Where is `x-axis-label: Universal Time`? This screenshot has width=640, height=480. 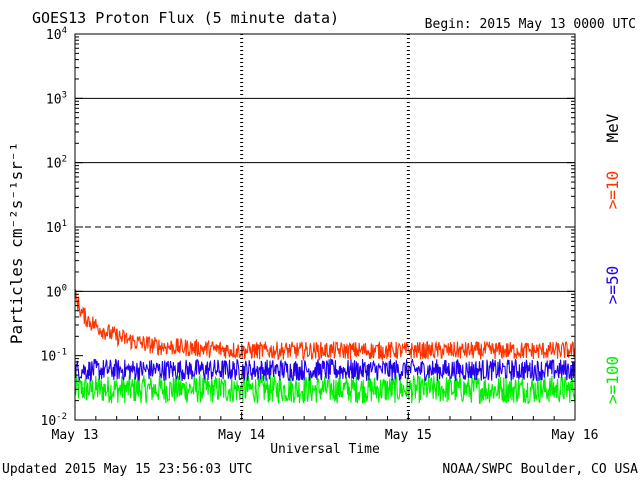
x-axis-label: Universal Time is located at coordinates (325, 449).